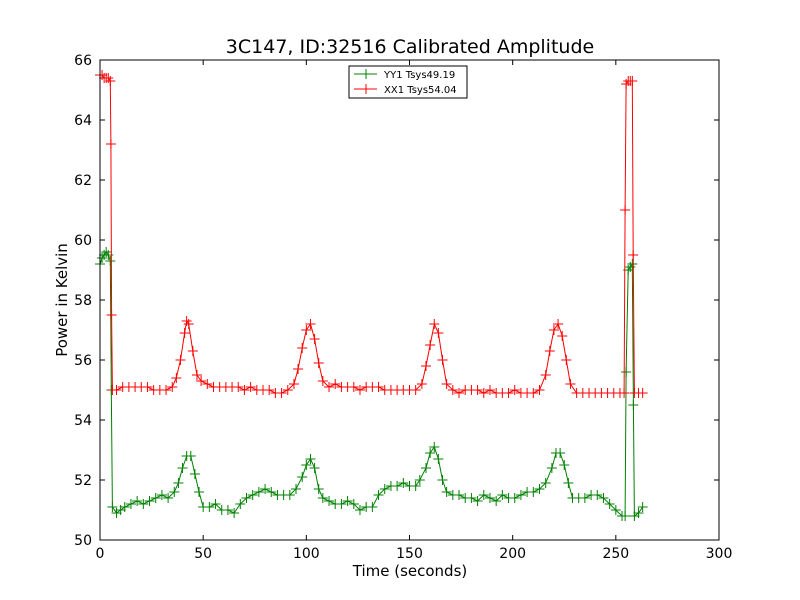 This screenshot has width=800, height=600. What do you see at coordinates (83, 421) in the screenshot?
I see `y-tick-label: 54` at bounding box center [83, 421].